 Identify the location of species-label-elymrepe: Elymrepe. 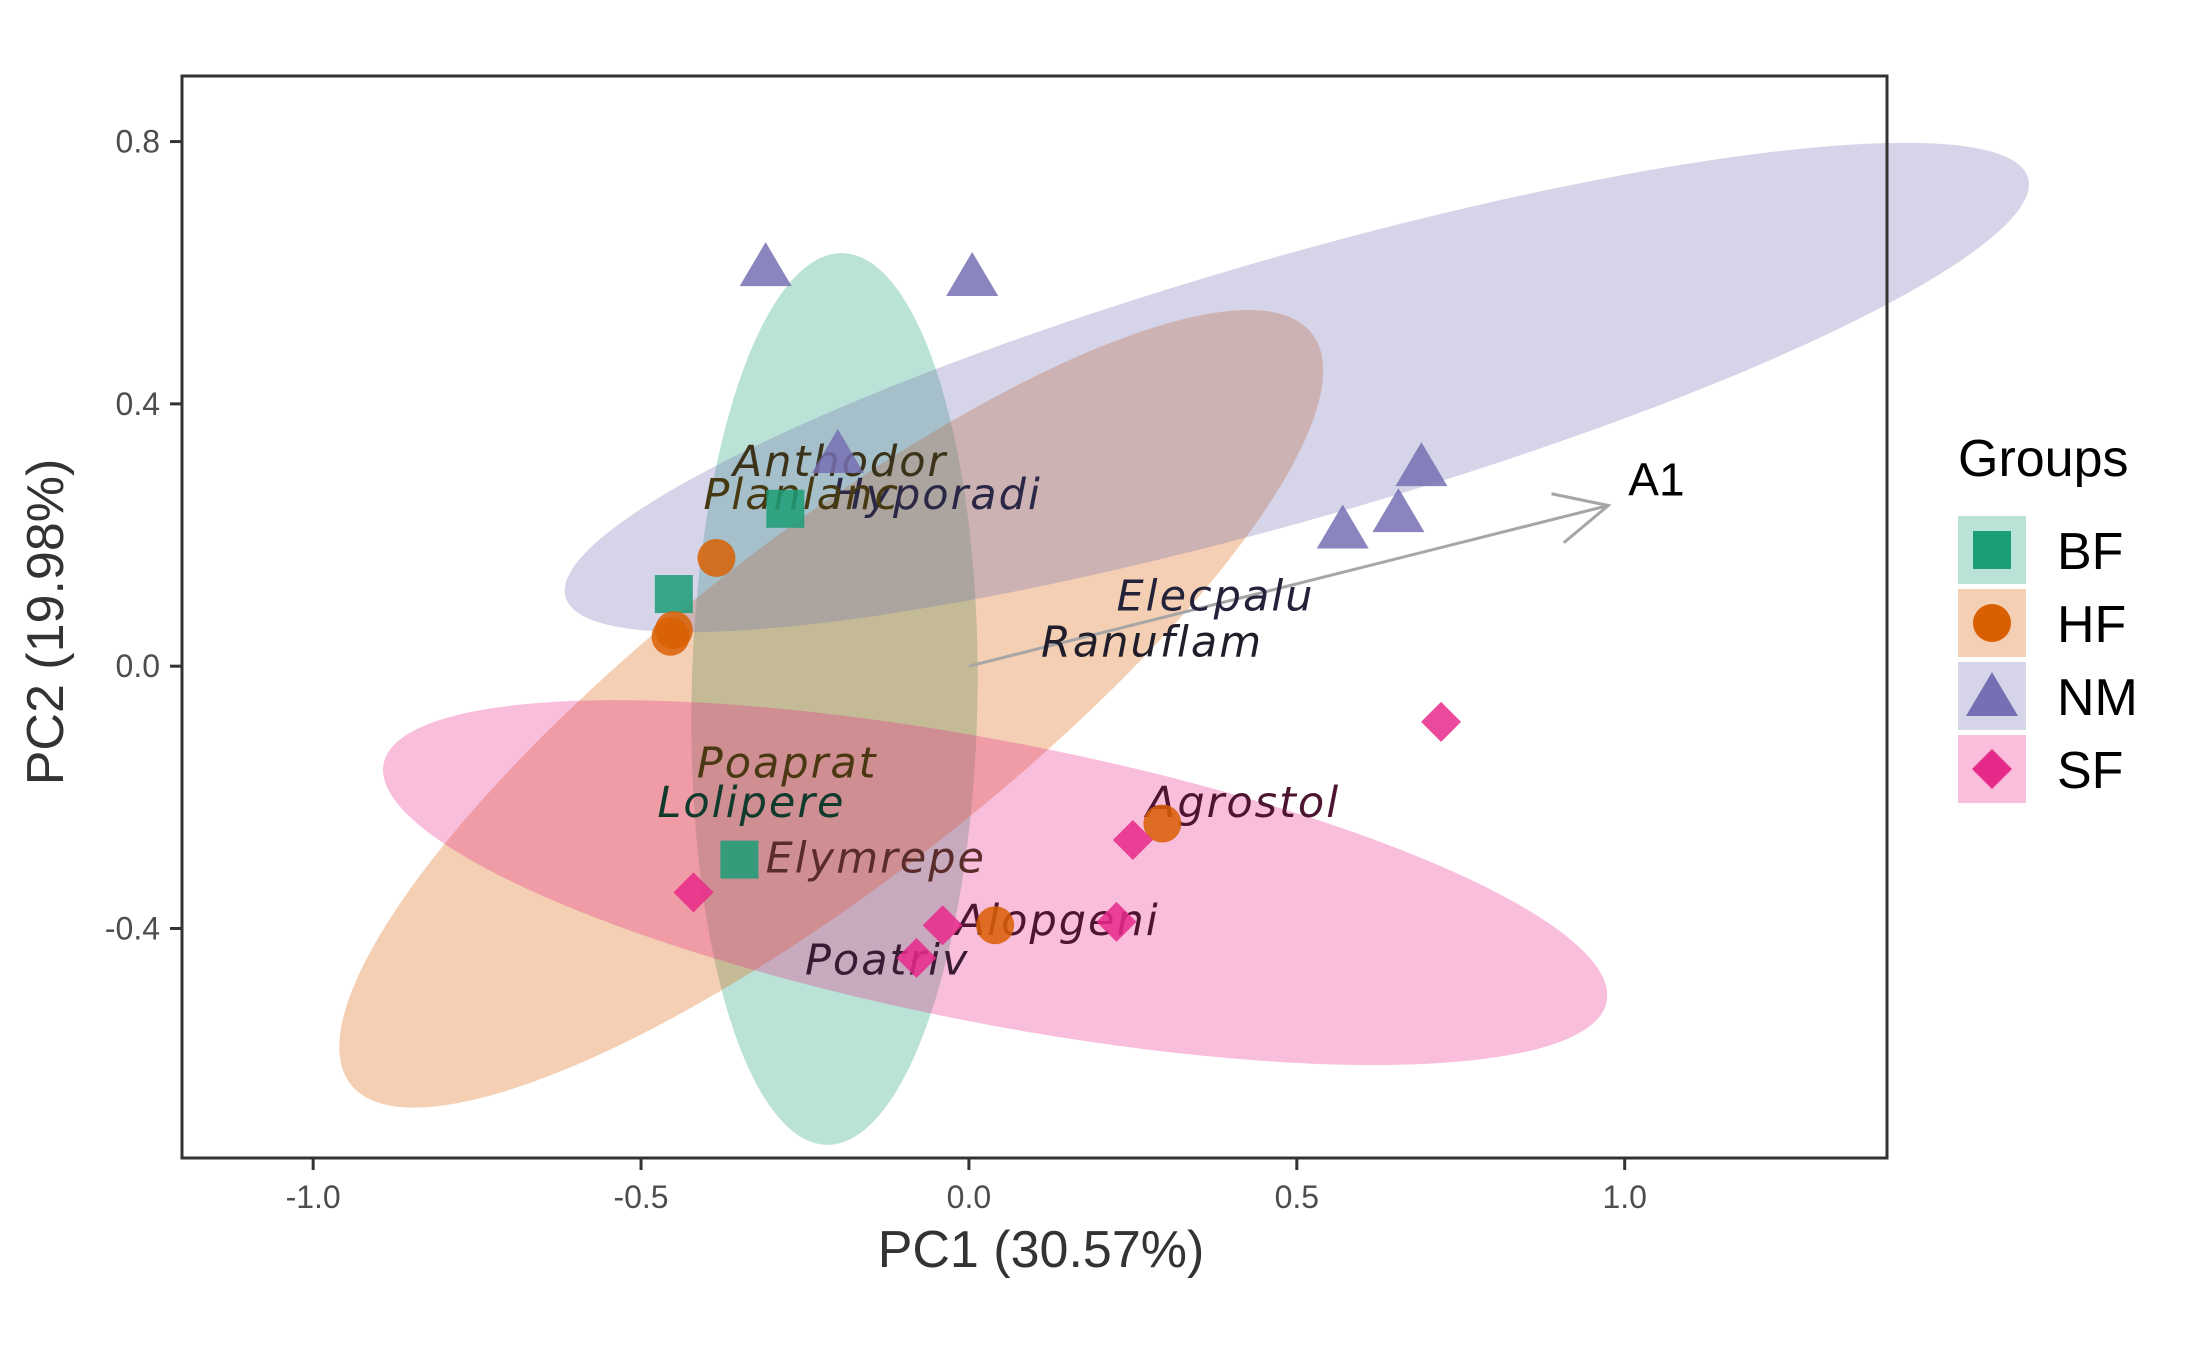
(876, 859).